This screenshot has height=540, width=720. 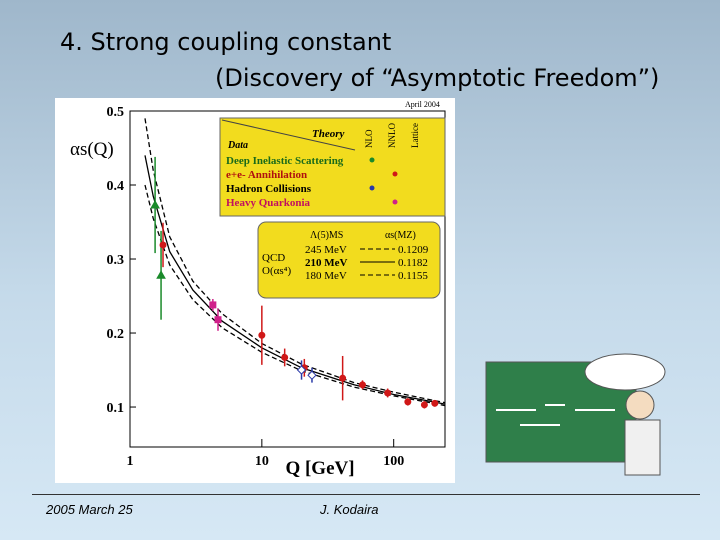 I want to click on x-axis-label: Q [GeV], so click(x=319, y=468).